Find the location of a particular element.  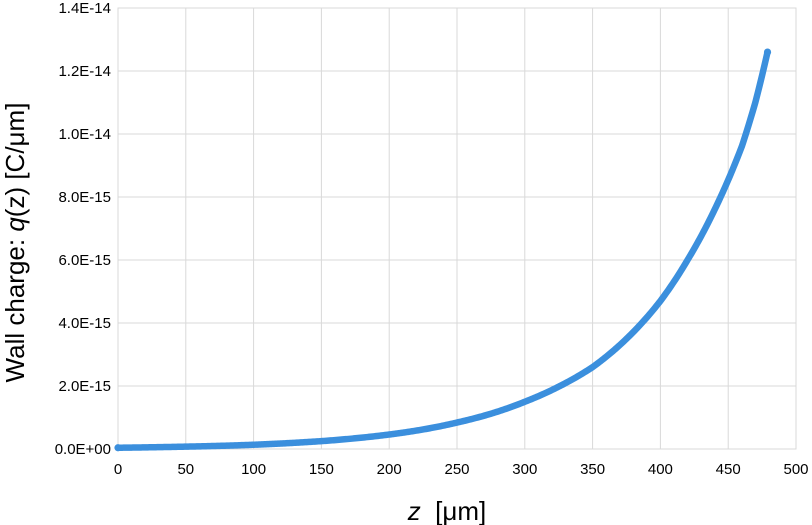

y-tick-label: 4.0E-15 is located at coordinates (84, 323).